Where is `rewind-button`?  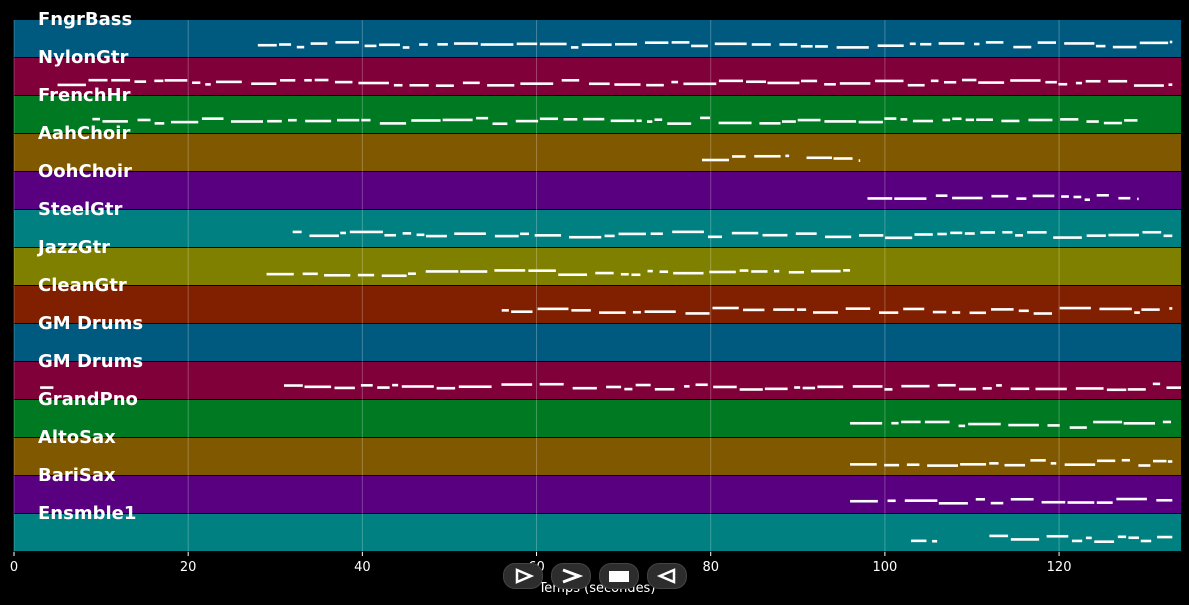 rewind-button is located at coordinates (667, 576).